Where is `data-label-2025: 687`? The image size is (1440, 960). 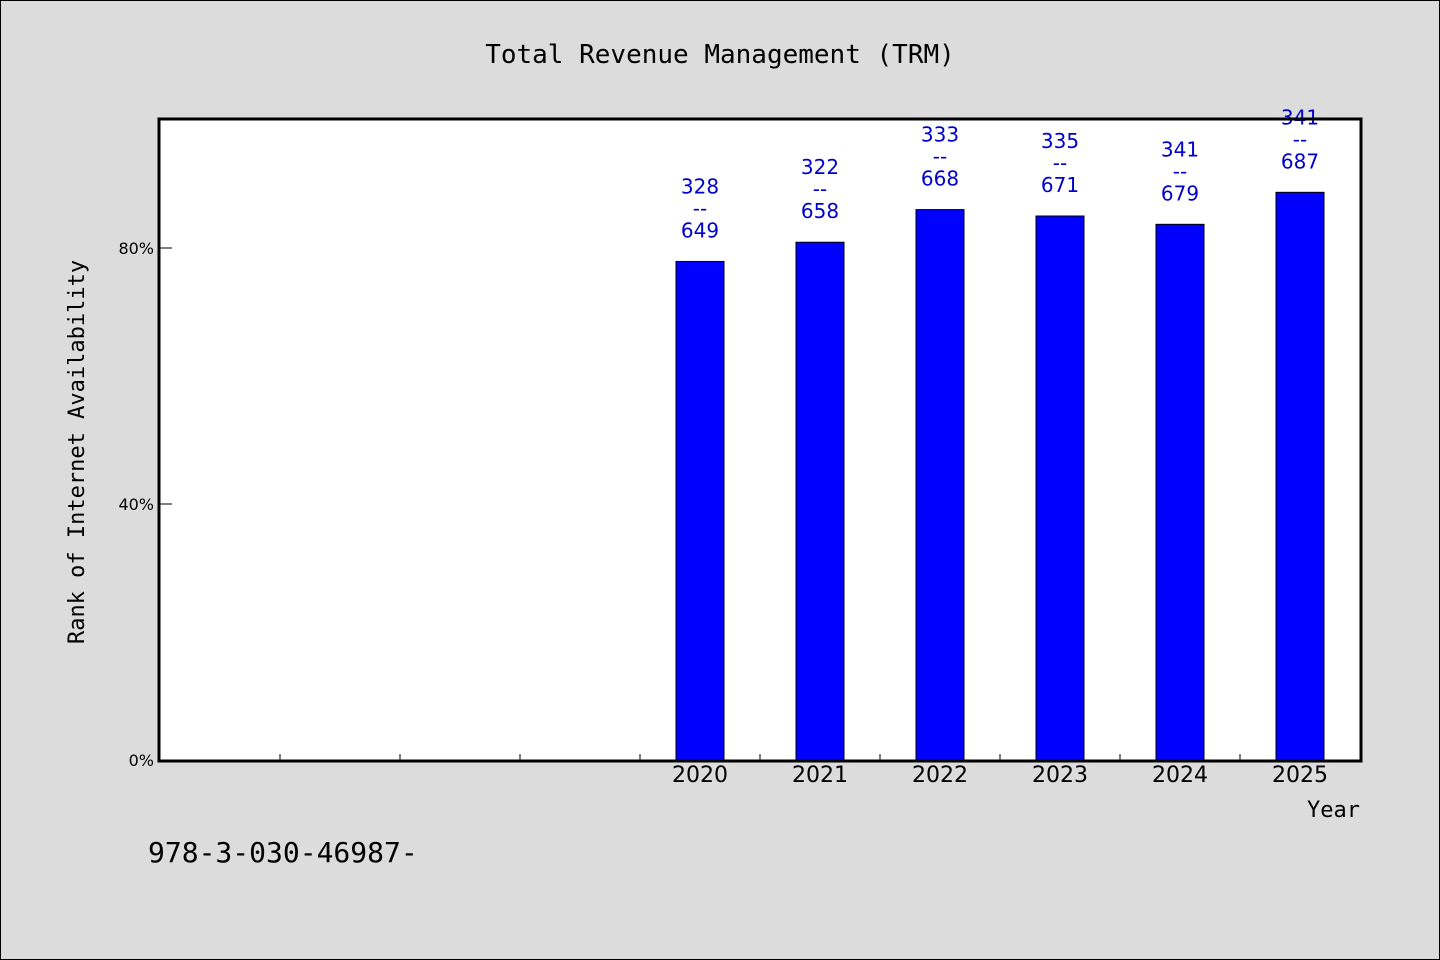 data-label-2025: 687 is located at coordinates (1300, 161).